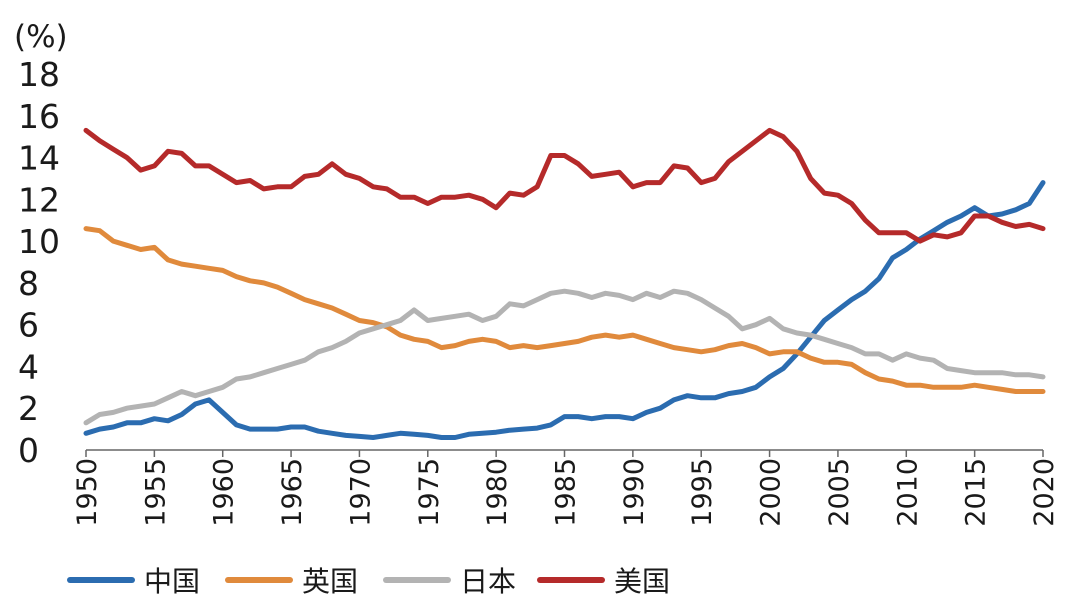  Describe the element at coordinates (976, 492) in the screenshot. I see `x-tick-label: 2015` at that location.